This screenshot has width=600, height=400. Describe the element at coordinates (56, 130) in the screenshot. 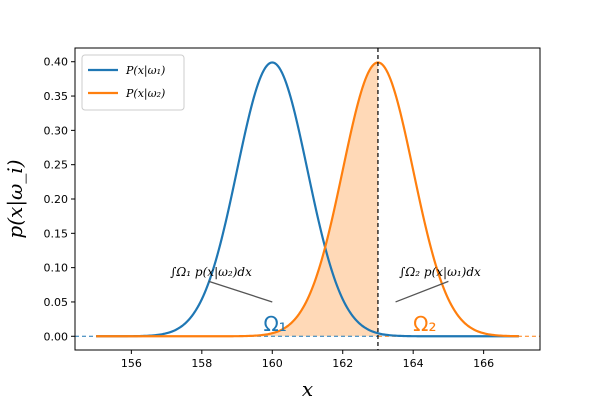

I see `y-tick-label-6: 0.30` at that location.